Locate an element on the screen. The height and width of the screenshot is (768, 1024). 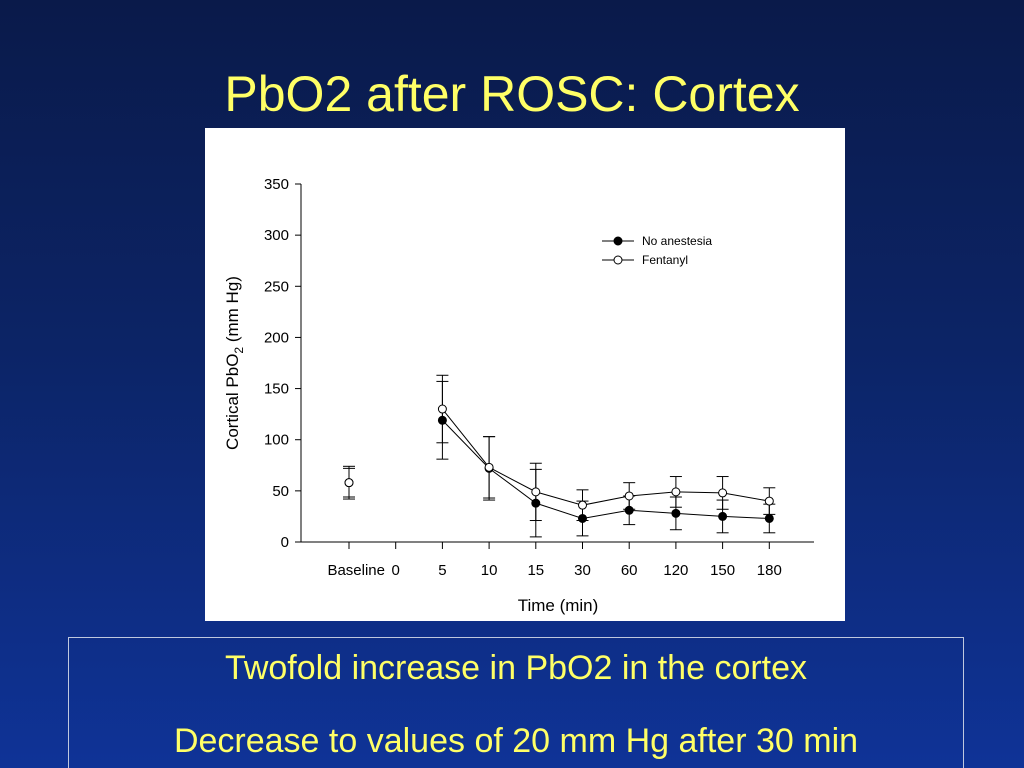
legend-label-0: No anestesia is located at coordinates (677, 241).